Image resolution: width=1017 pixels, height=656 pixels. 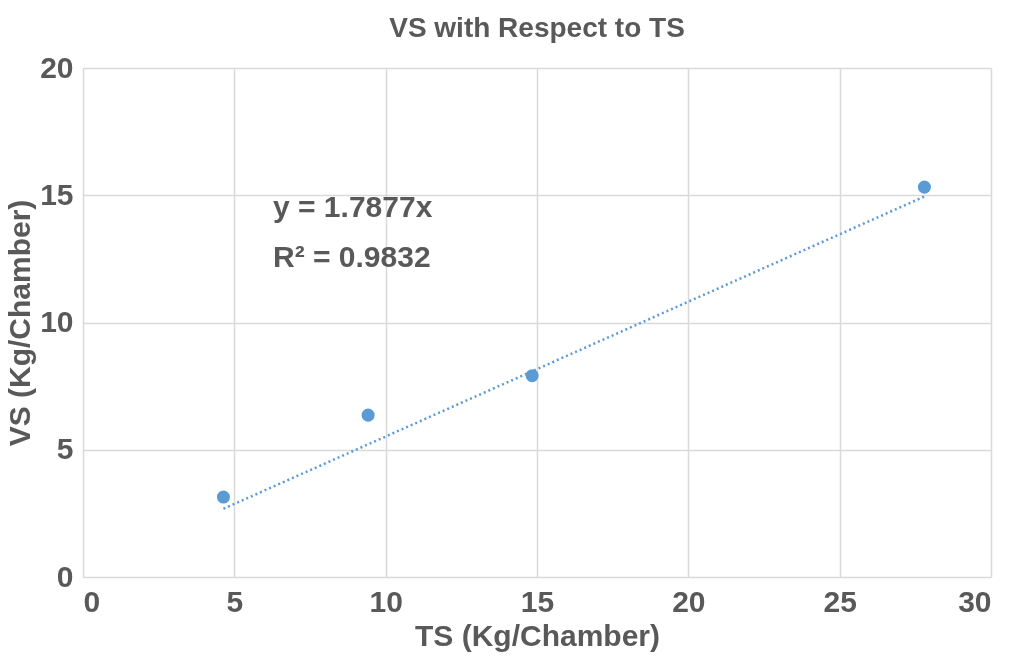 What do you see at coordinates (235, 601) in the screenshot?
I see `x-tick-label: 5` at bounding box center [235, 601].